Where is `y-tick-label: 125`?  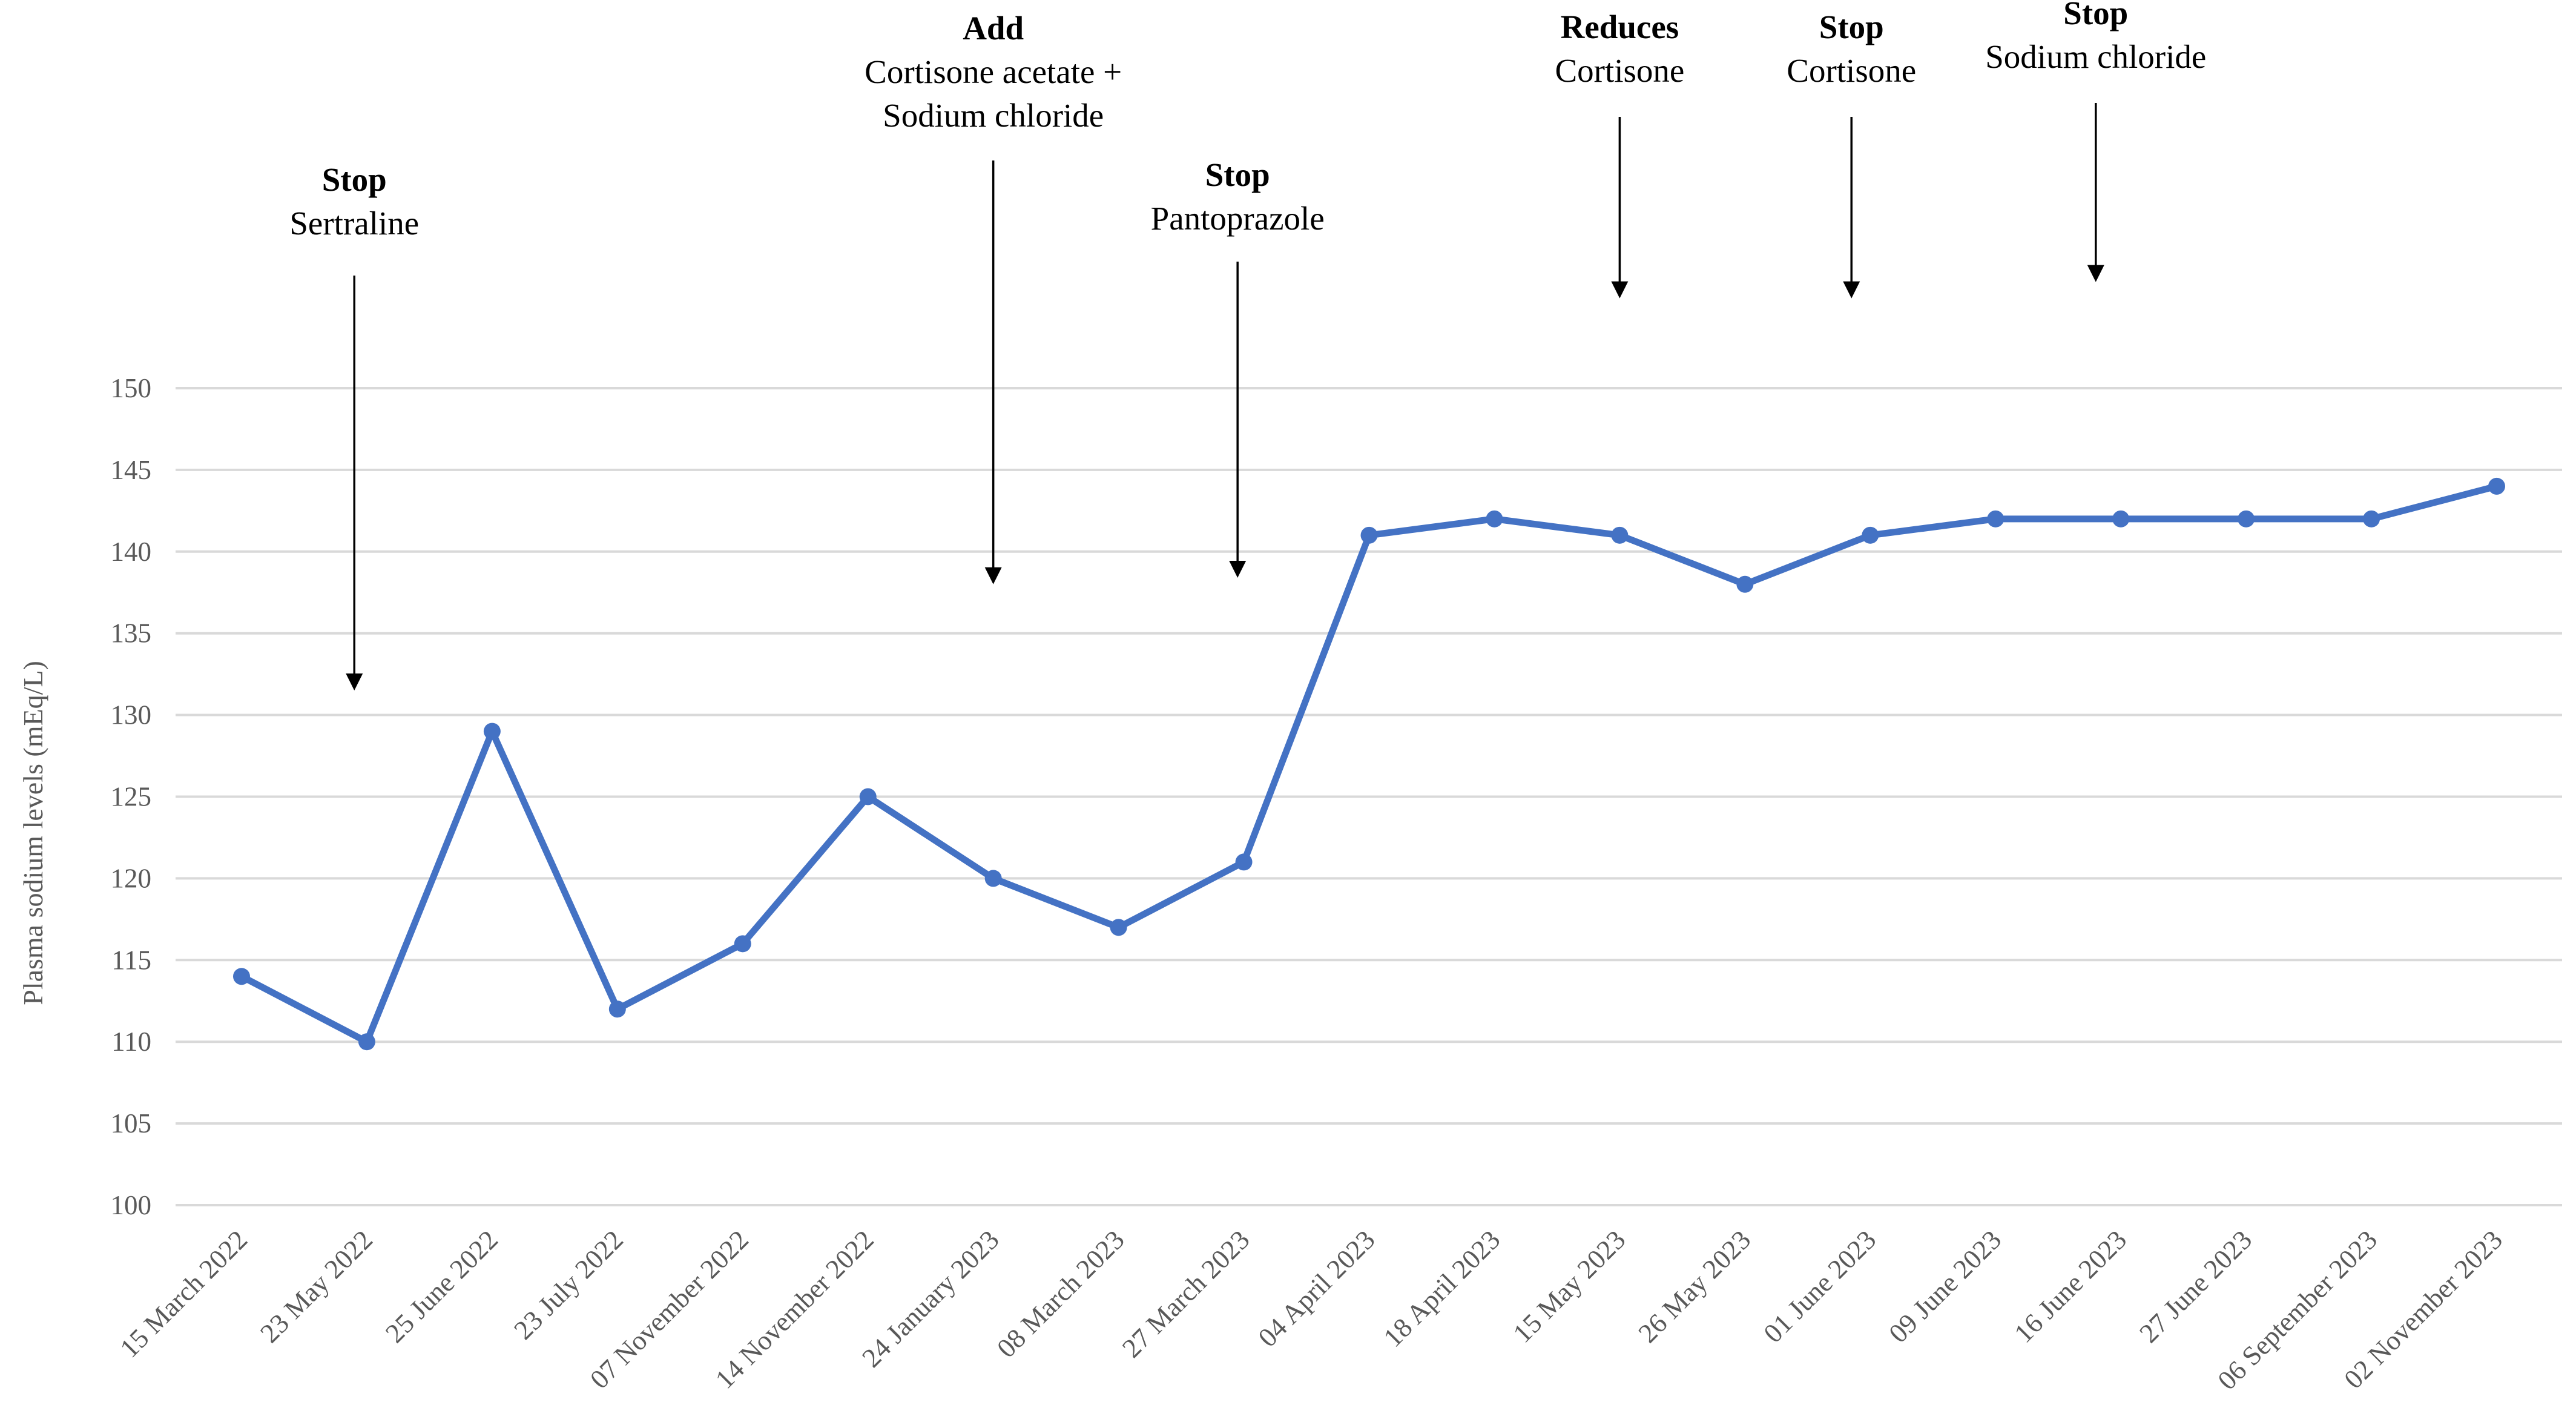
y-tick-label: 125 is located at coordinates (131, 797).